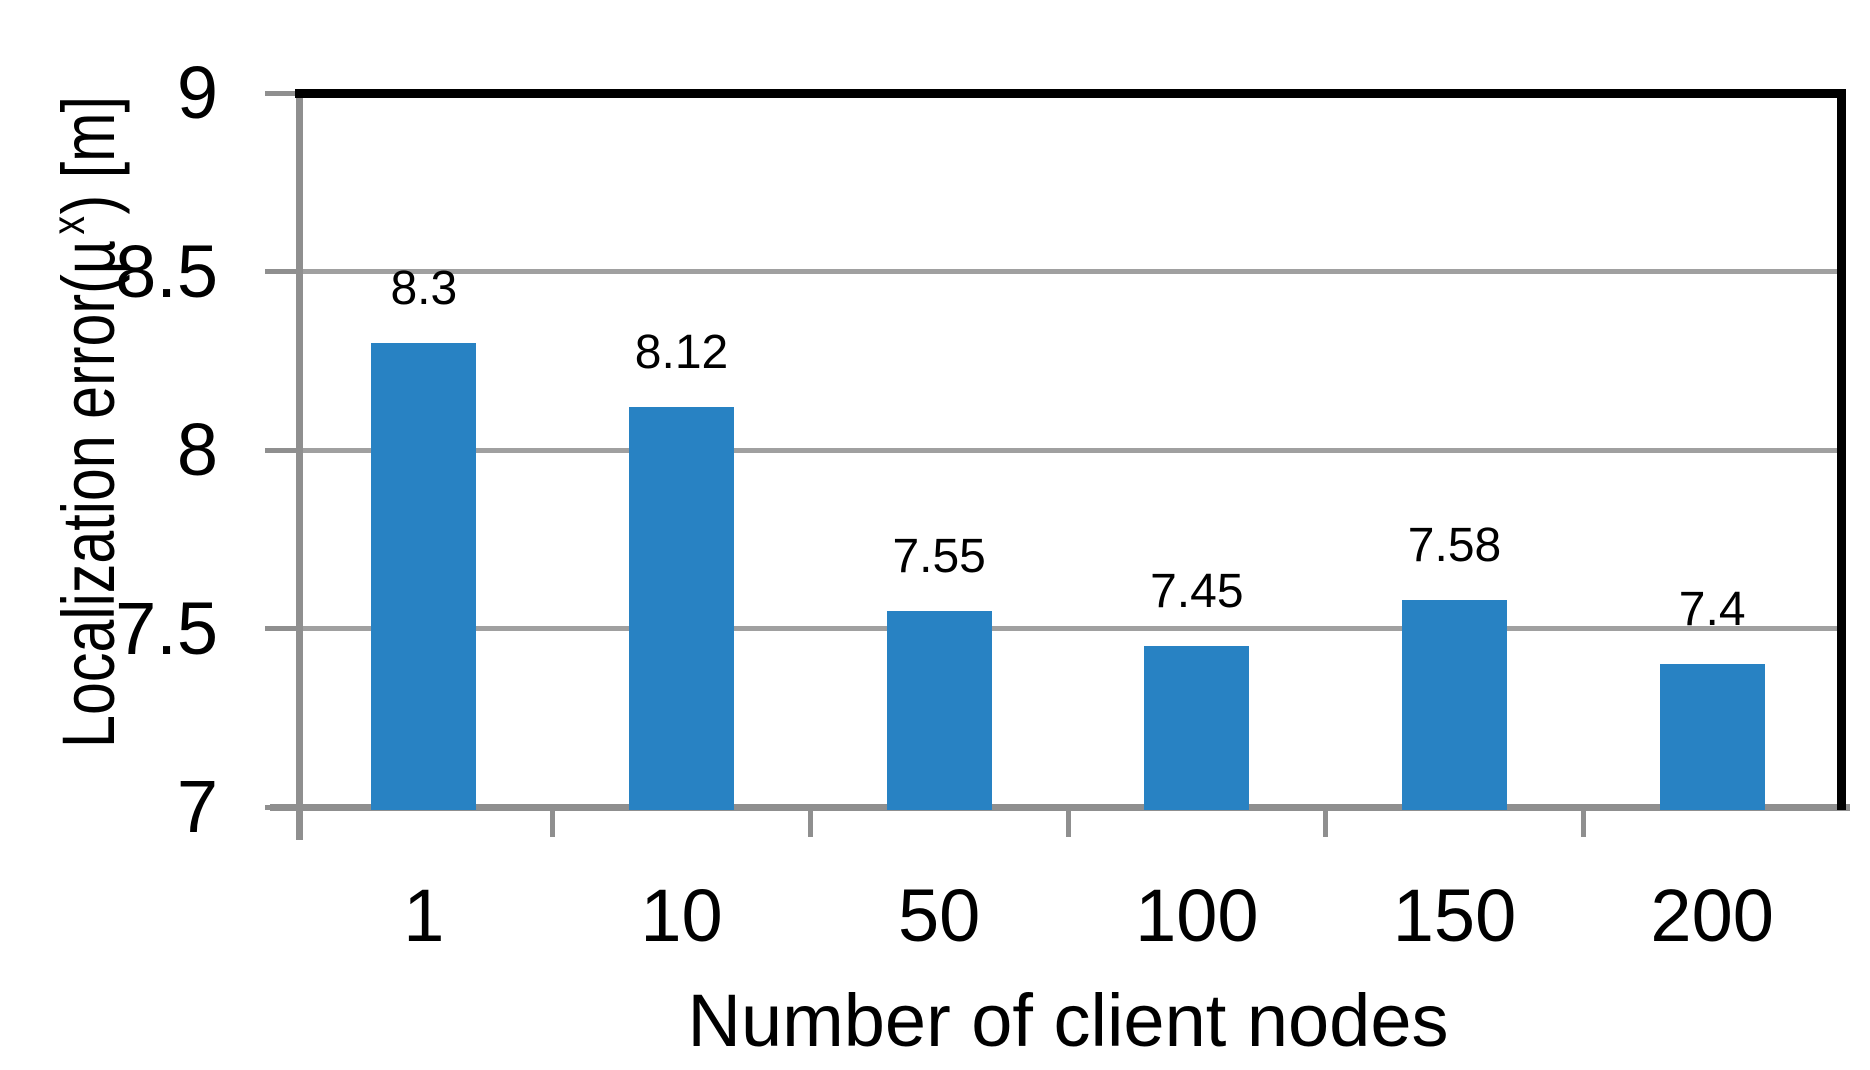  Describe the element at coordinates (68, 225) in the screenshot. I see `y-axis-title-superscript: x` at that location.